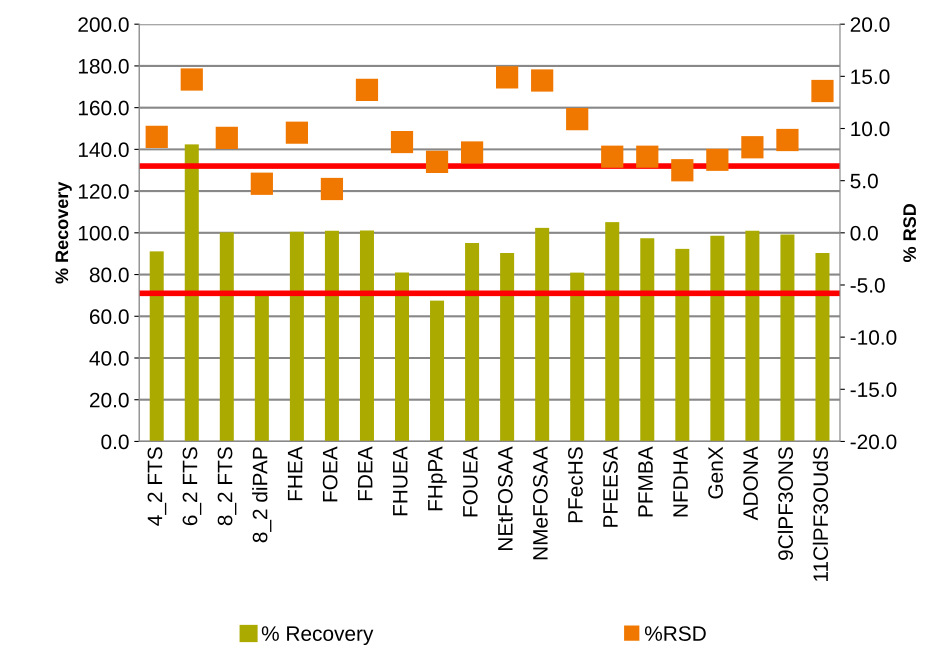 This screenshot has height=654, width=947. I want to click on x-tick-label: FOEA, so click(330, 474).